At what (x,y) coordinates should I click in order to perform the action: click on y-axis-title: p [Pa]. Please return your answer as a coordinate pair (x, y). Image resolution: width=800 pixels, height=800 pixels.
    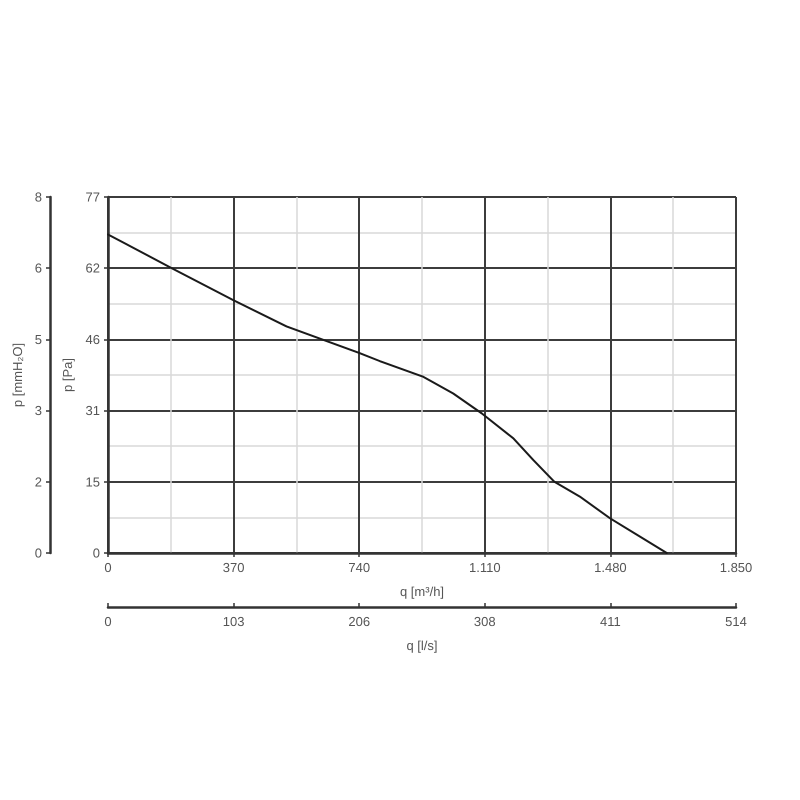
    Looking at the image, I should click on (67, 375).